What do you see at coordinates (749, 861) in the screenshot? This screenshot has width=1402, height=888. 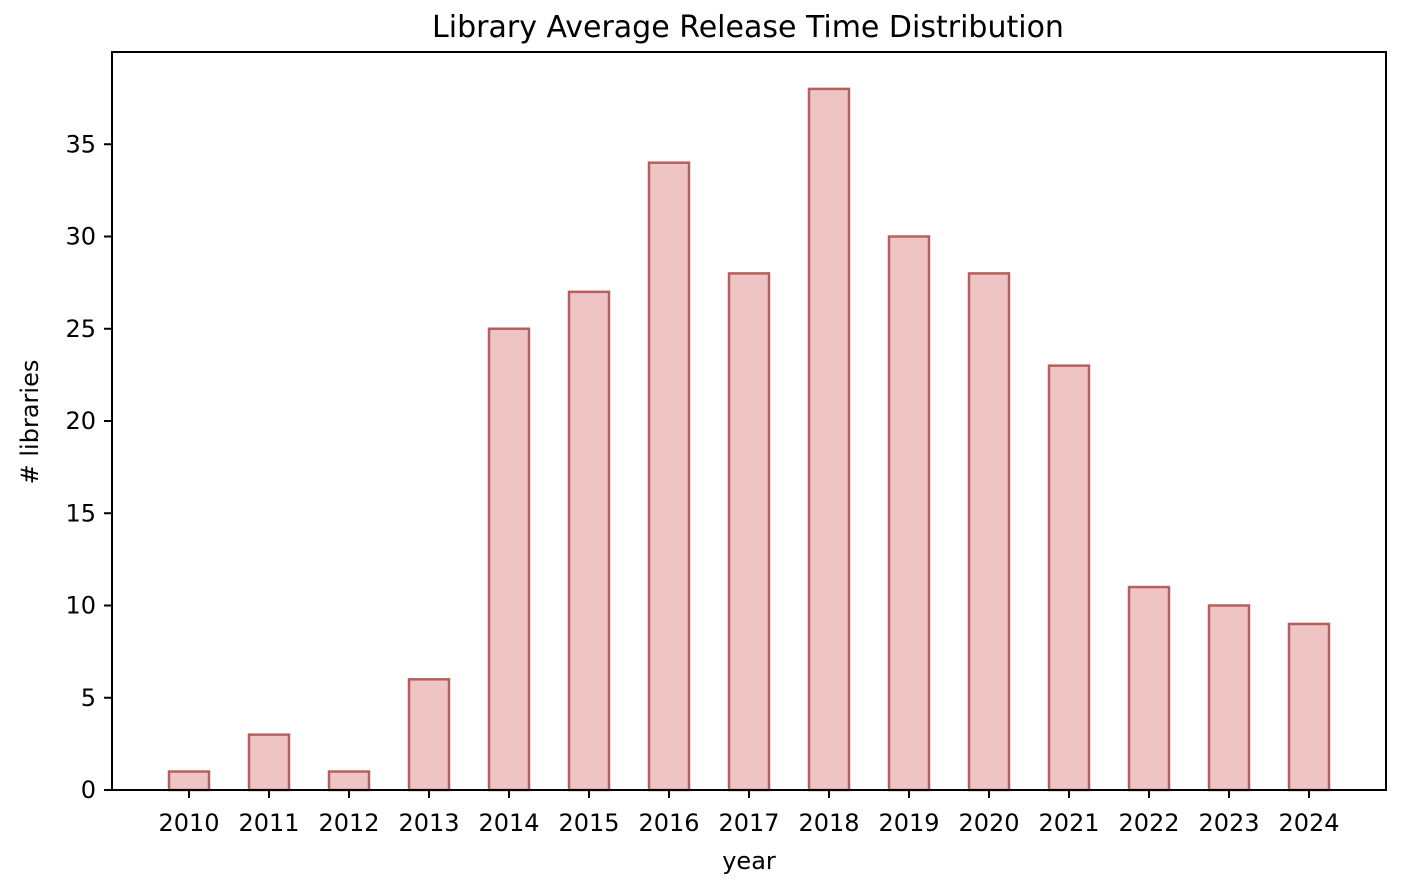 I see `x-axis-label: year` at bounding box center [749, 861].